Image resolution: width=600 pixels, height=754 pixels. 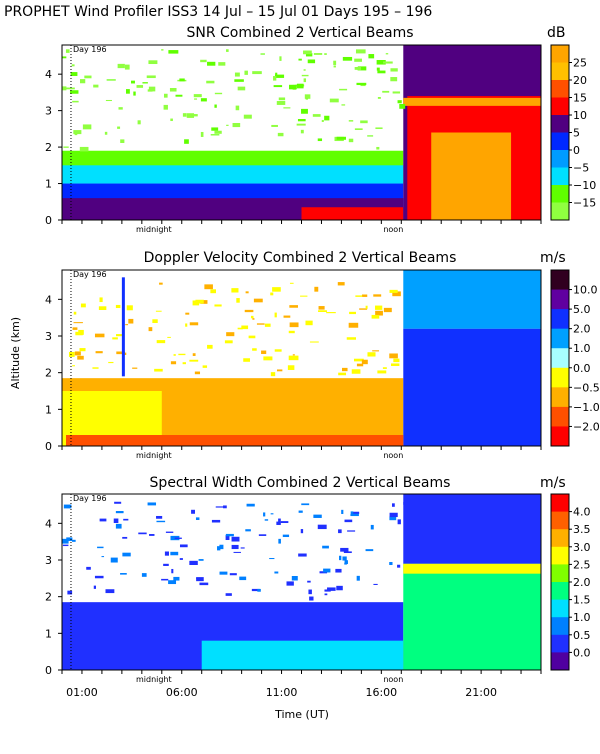 What do you see at coordinates (301, 714) in the screenshot?
I see `x-axis-label: Time (UT)` at bounding box center [301, 714].